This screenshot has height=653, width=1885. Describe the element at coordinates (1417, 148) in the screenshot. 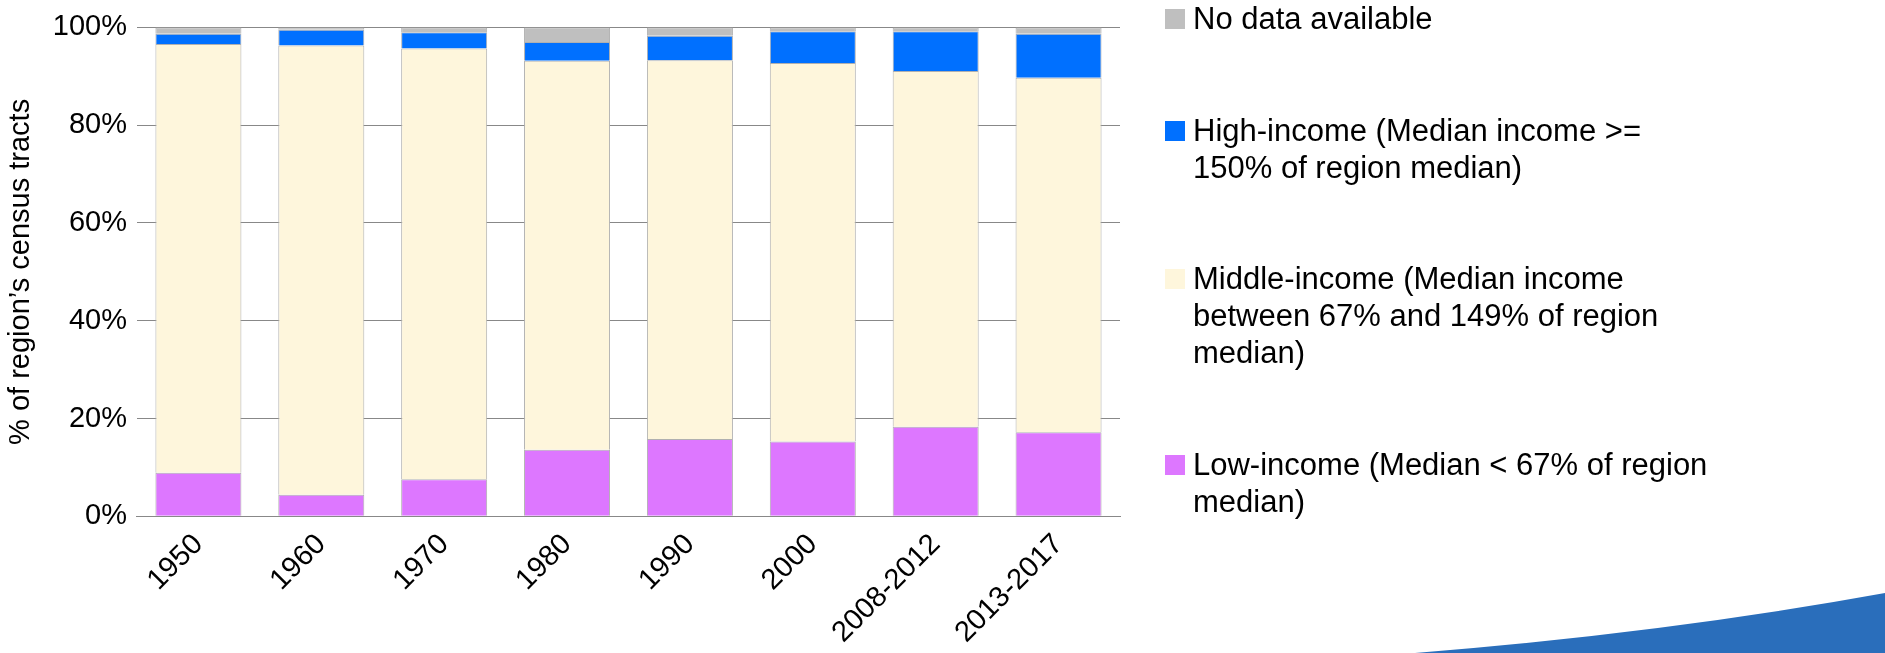

I see `legend-label: High-income (Median income >= 150% of region median)` at that location.